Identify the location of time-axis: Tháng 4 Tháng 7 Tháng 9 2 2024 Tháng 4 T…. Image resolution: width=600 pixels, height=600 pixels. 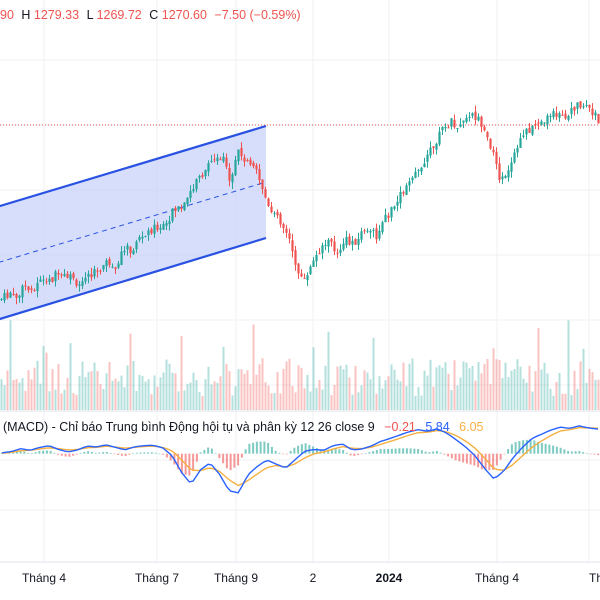
(311, 578).